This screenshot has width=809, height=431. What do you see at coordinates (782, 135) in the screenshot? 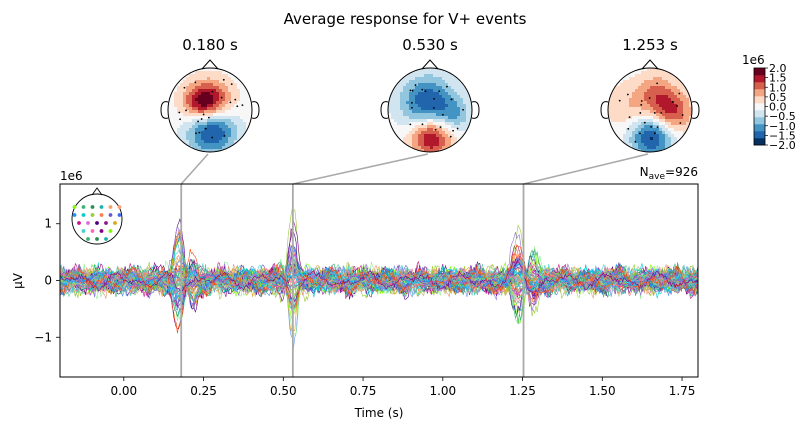
I see `colorbar-tick-label: −1.5` at bounding box center [782, 135].